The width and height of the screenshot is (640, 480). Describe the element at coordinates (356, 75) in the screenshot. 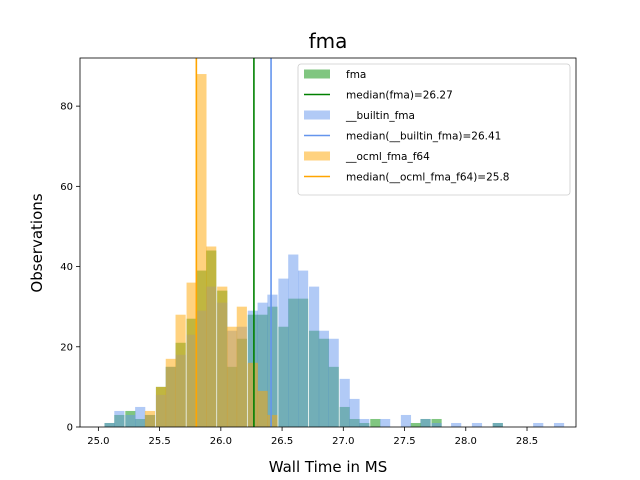

I see `legend-label-fma: fma` at that location.